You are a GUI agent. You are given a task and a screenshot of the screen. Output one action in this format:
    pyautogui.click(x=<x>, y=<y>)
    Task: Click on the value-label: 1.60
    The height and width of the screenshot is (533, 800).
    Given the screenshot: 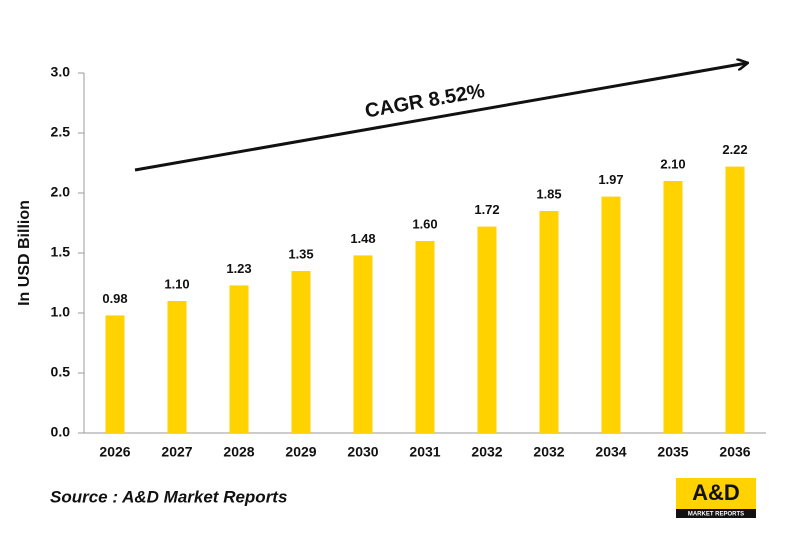 What is the action you would take?
    pyautogui.click(x=424, y=223)
    